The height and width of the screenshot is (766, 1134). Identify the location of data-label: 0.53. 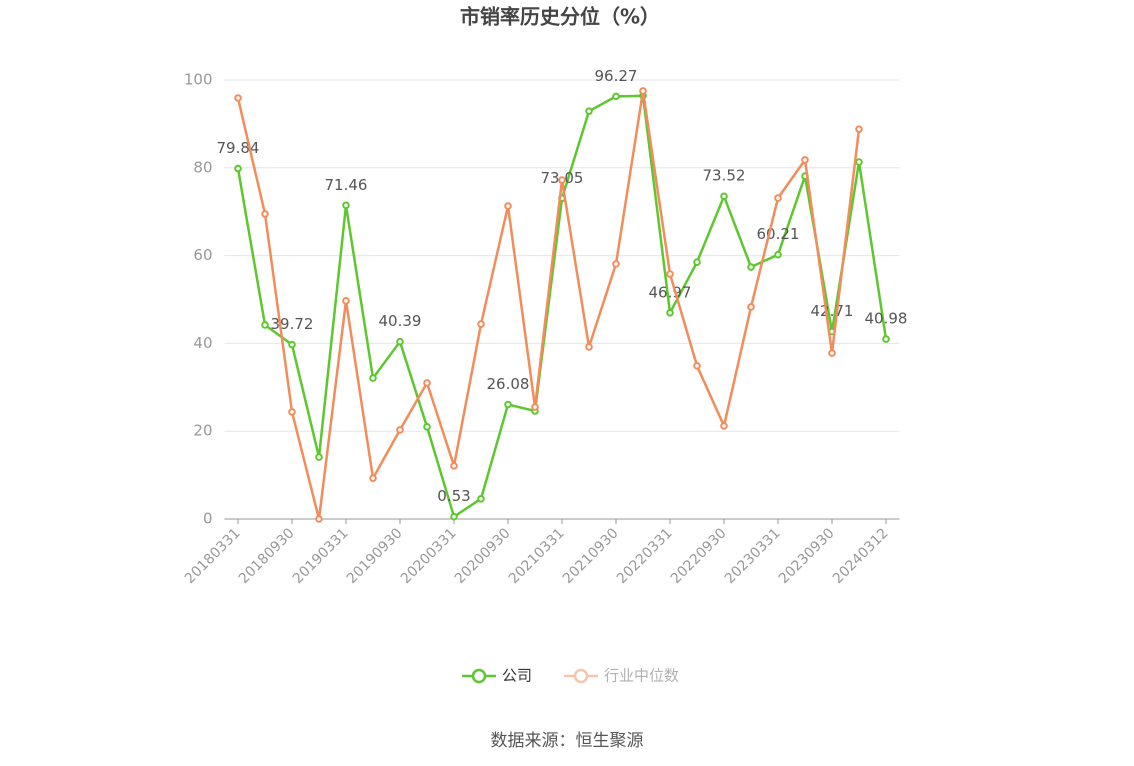
(453, 496).